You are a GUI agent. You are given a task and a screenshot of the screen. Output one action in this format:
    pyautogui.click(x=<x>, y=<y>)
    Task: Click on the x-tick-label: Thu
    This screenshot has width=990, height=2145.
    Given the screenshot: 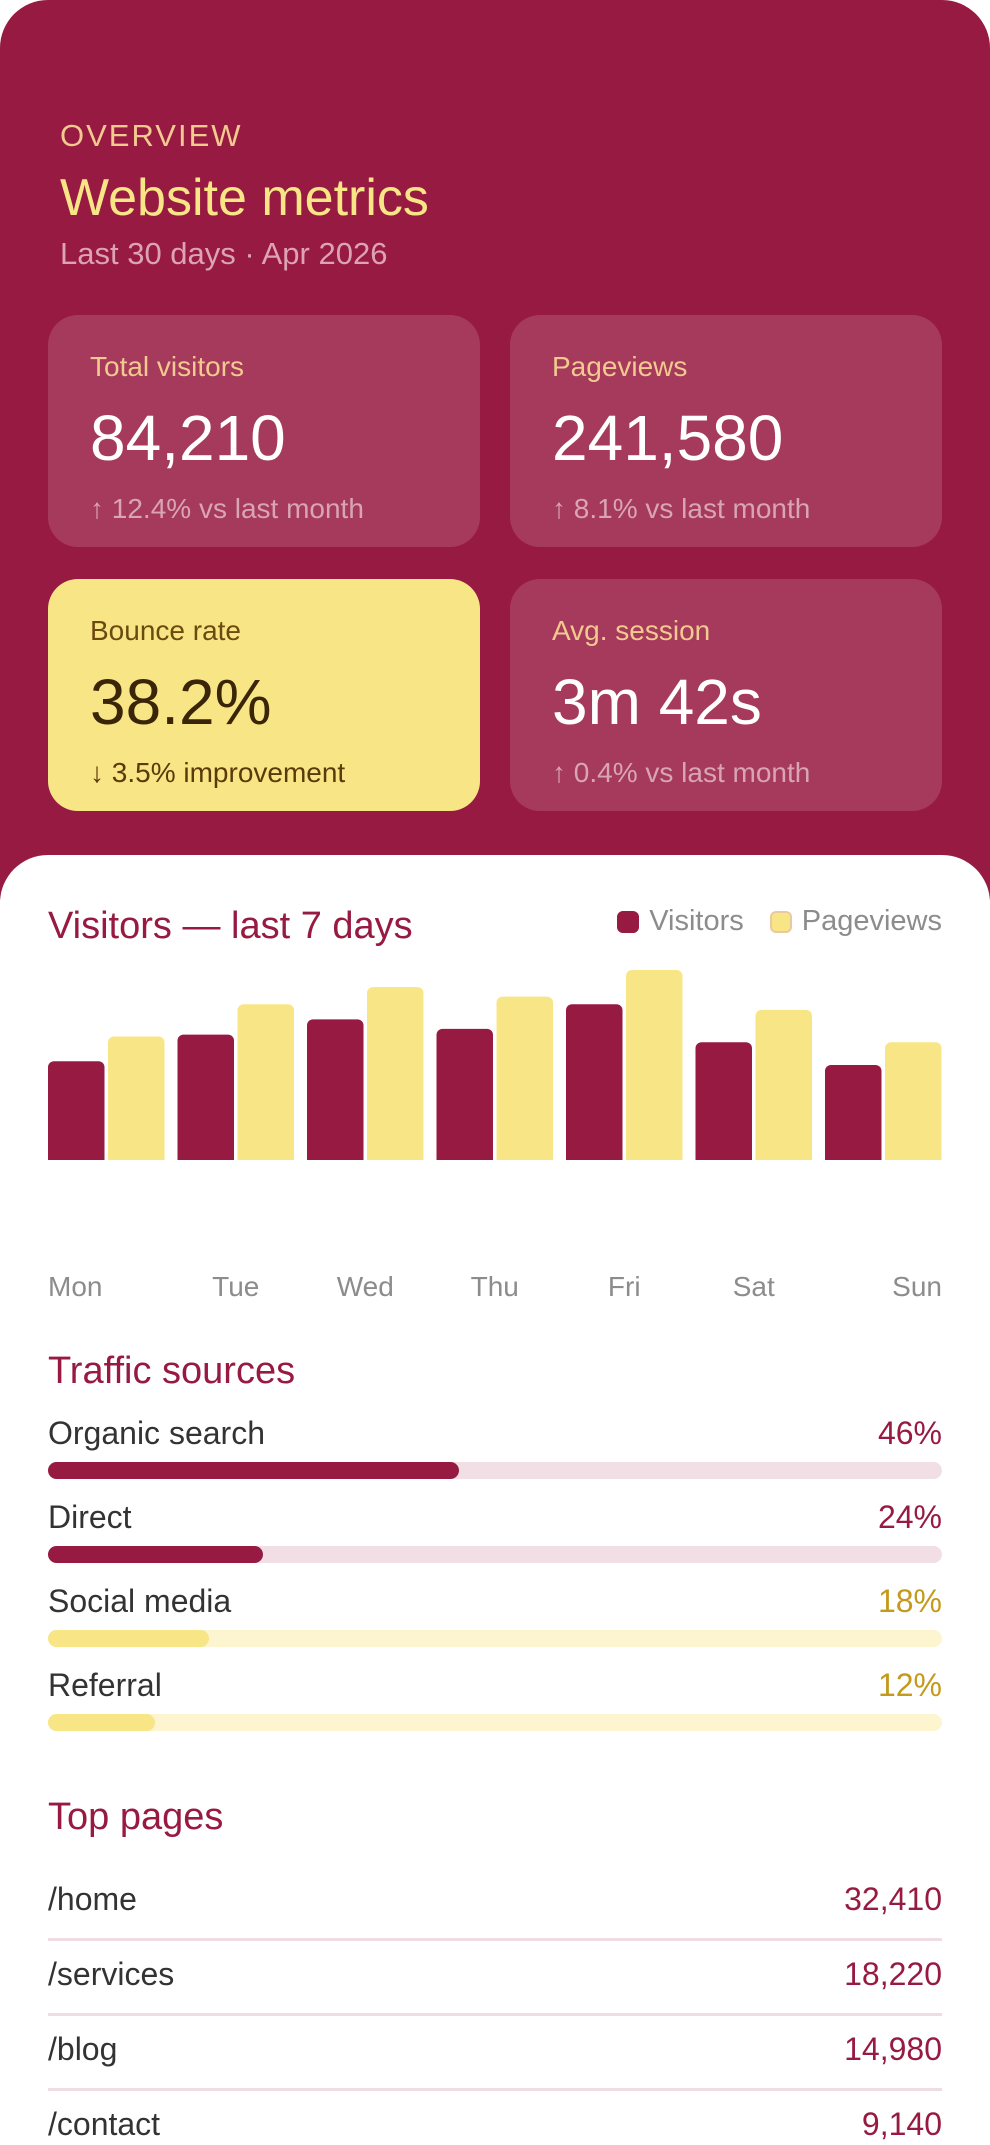 What is the action you would take?
    pyautogui.click(x=494, y=1286)
    